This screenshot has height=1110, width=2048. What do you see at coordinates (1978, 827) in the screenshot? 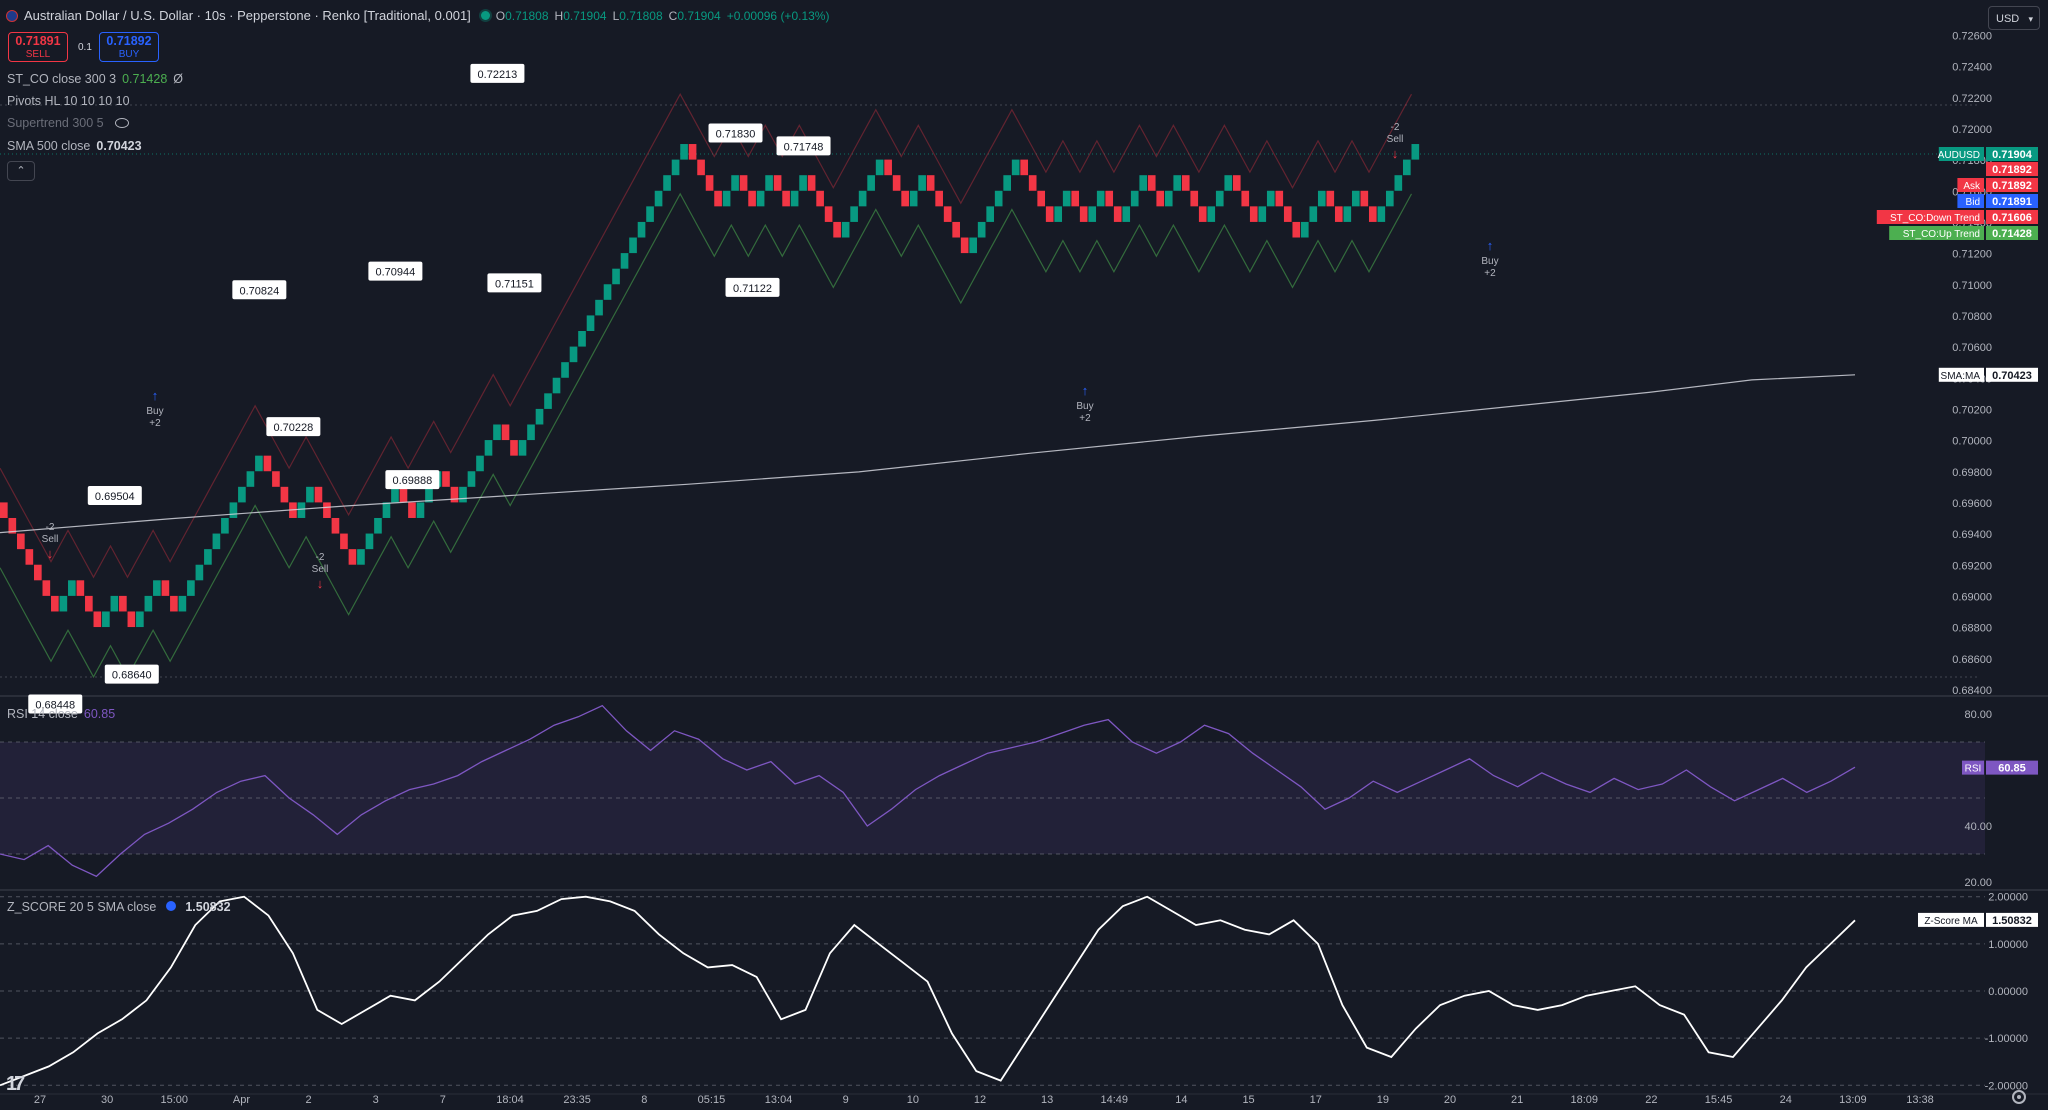
I see `y-axis-tick: 40.00` at bounding box center [1978, 827].